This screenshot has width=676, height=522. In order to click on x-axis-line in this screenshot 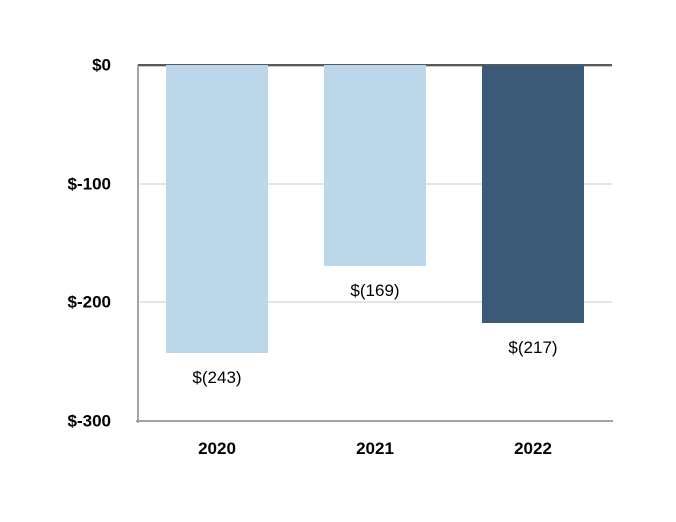, I will do `click(374, 421)`.